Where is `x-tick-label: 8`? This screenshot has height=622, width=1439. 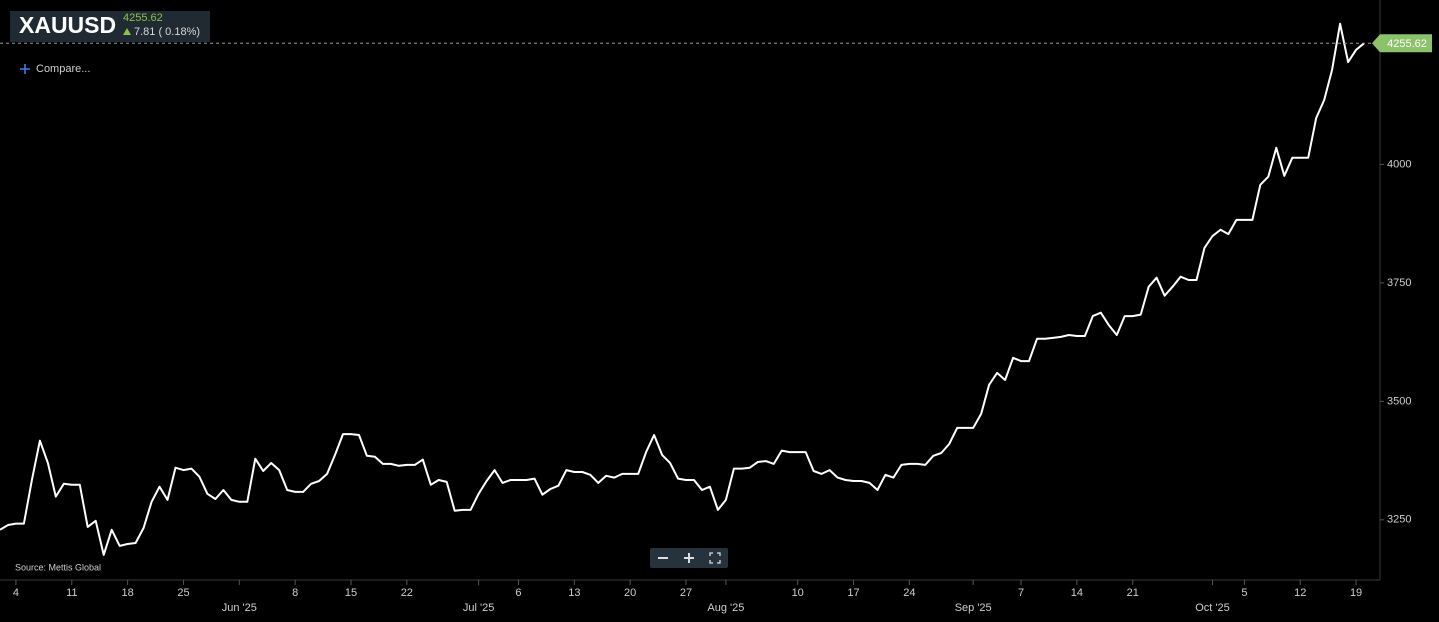
x-tick-label: 8 is located at coordinates (295, 593).